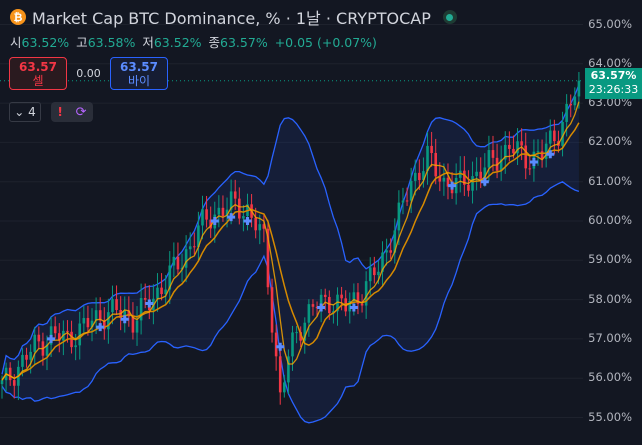 This screenshot has width=642, height=445. Describe the element at coordinates (610, 337) in the screenshot. I see `price-axis-label: 57.00%` at that location.